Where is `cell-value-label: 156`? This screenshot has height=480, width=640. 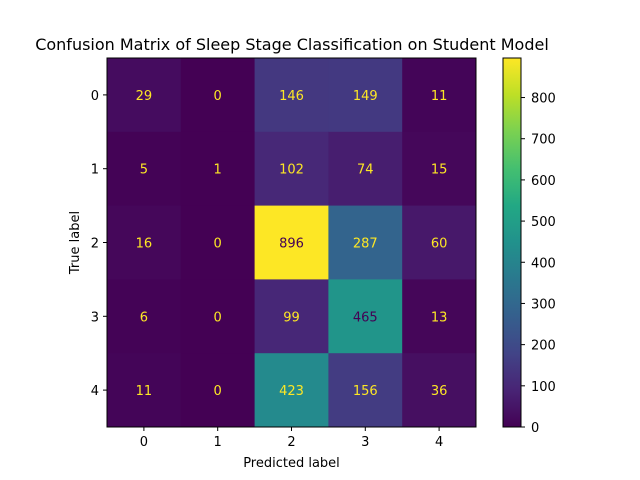
cell-value-label: 156 is located at coordinates (365, 391).